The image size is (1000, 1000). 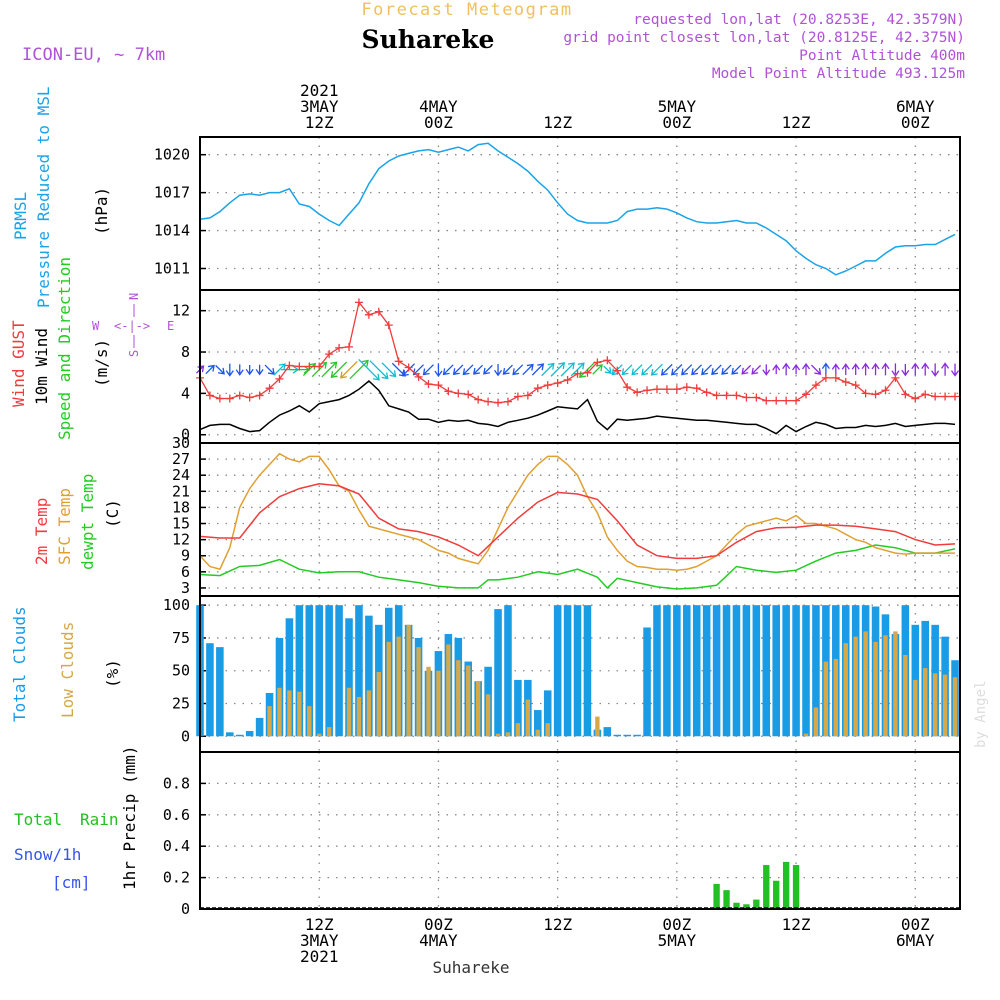 I want to click on compass-south: S, so click(x=134, y=353).